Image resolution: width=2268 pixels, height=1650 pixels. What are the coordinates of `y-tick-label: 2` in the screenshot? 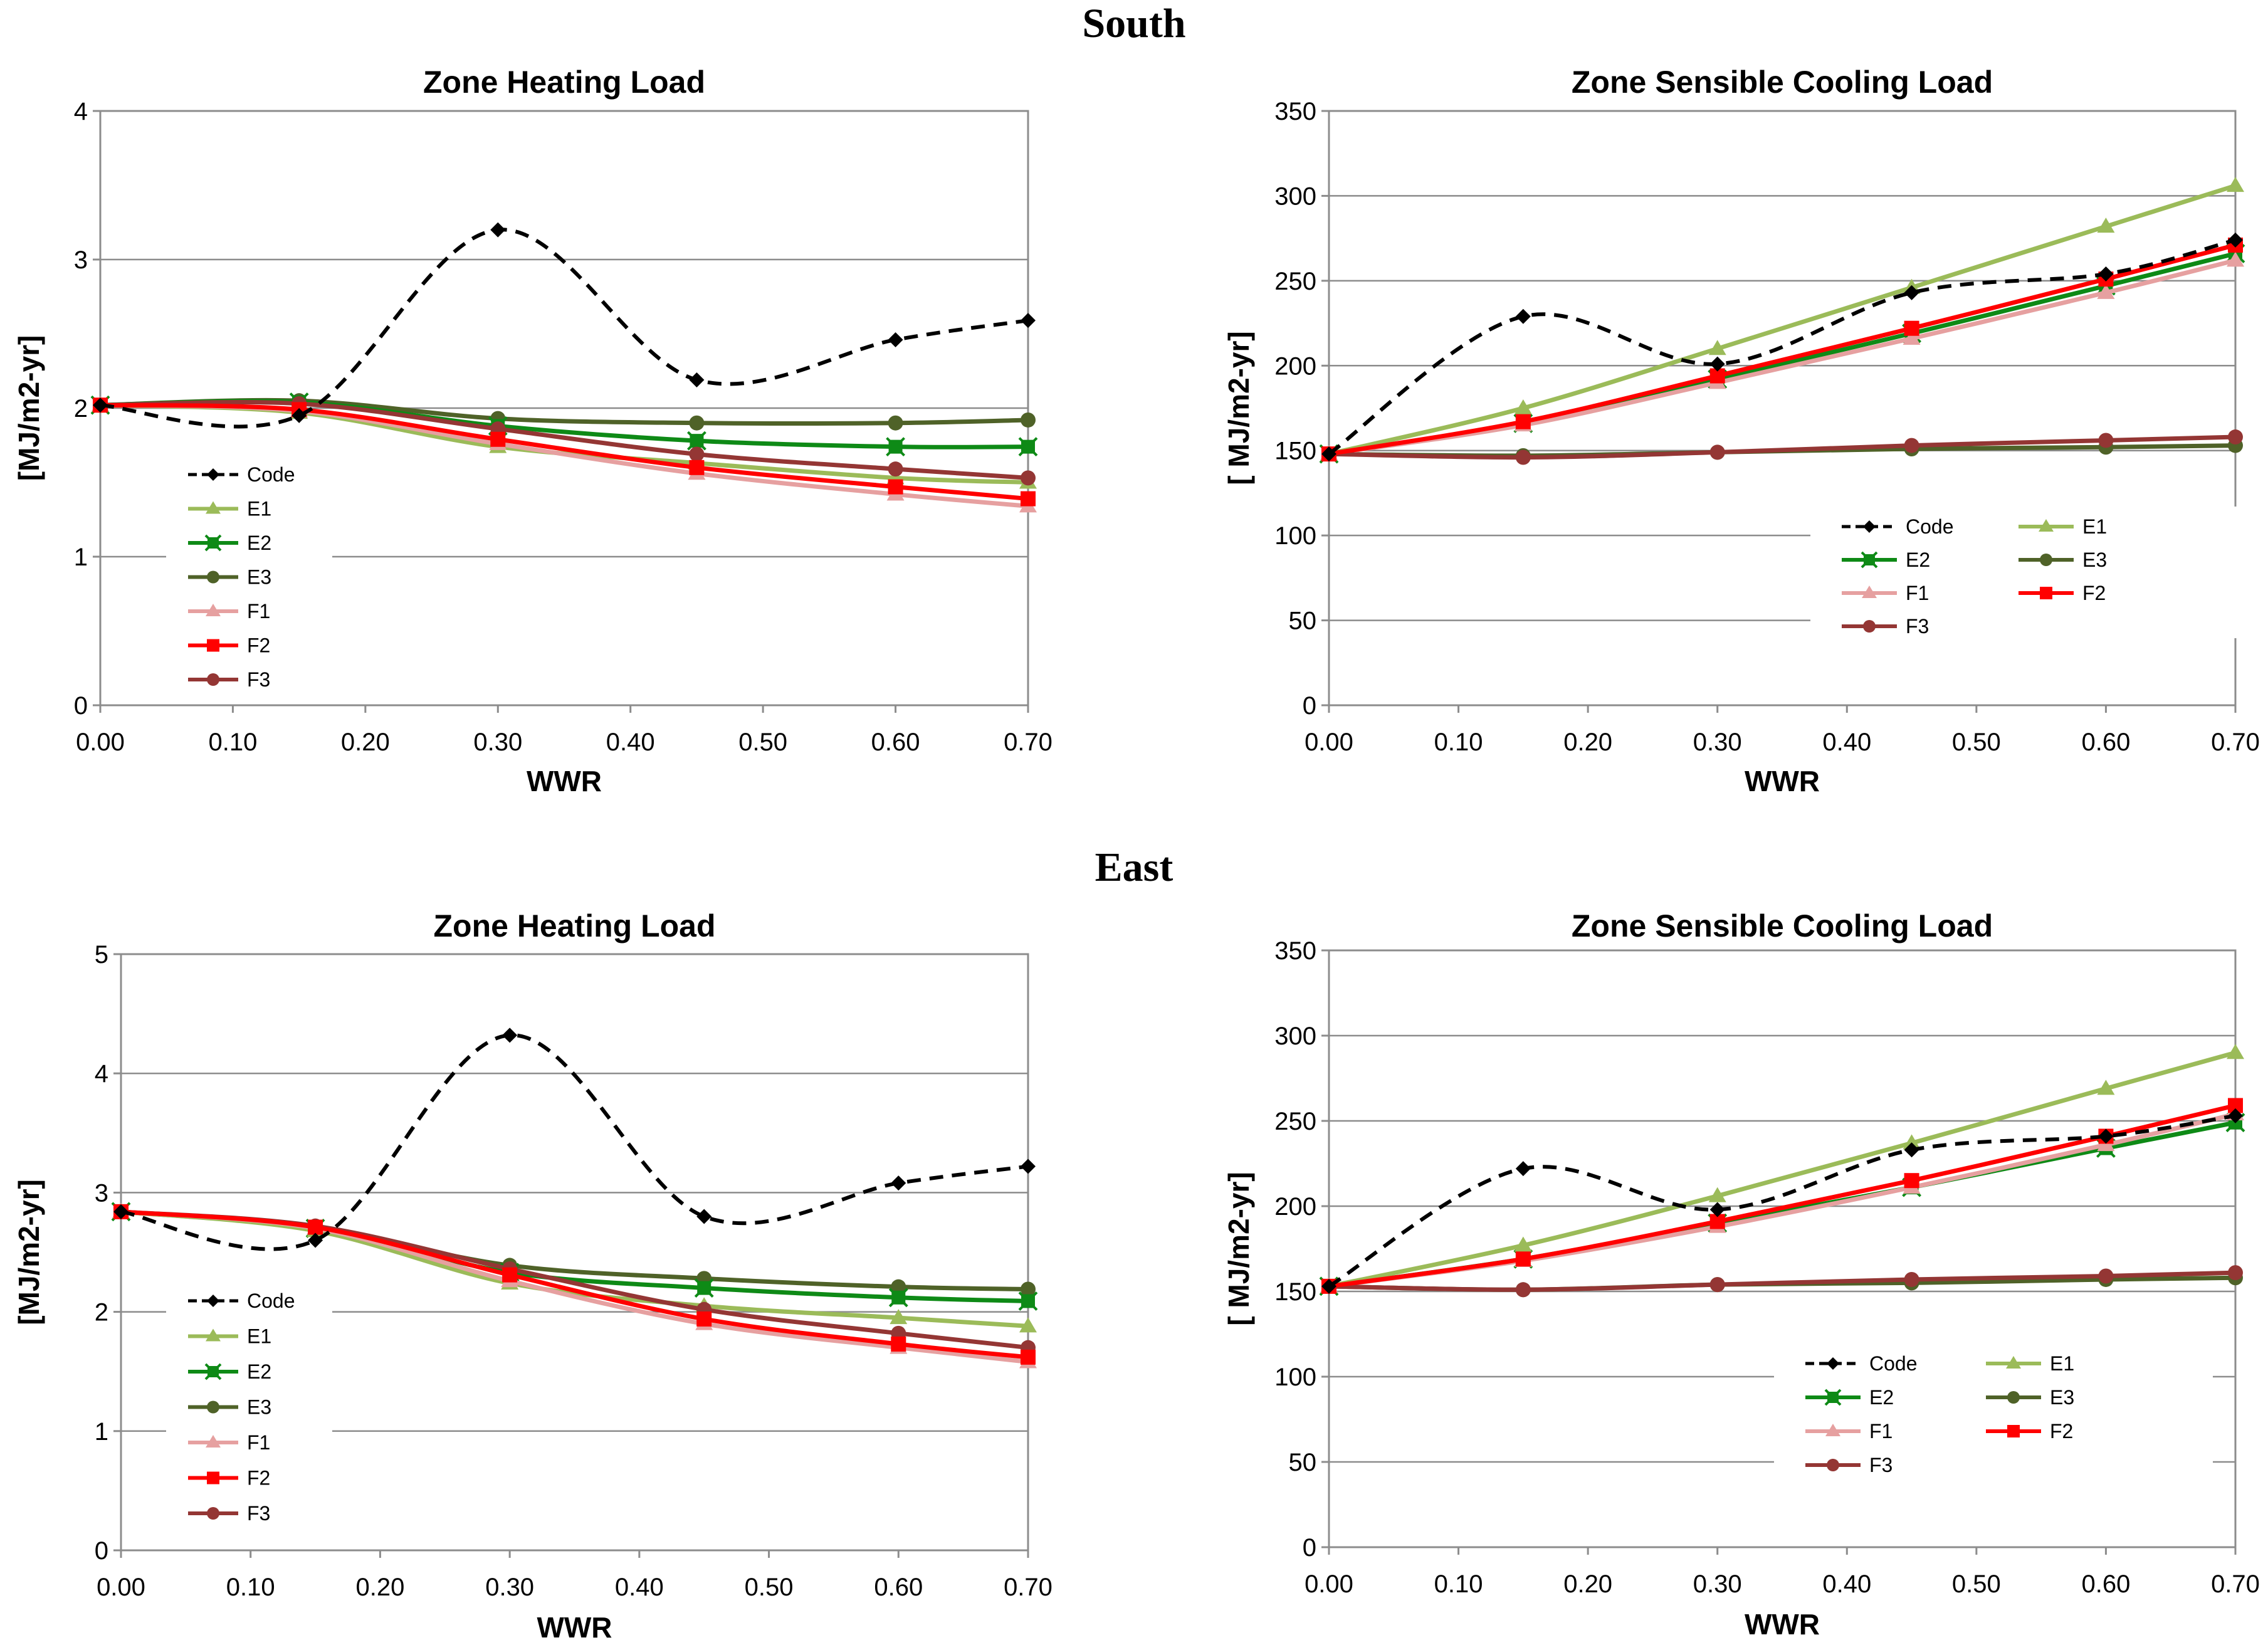 It's located at (81, 409).